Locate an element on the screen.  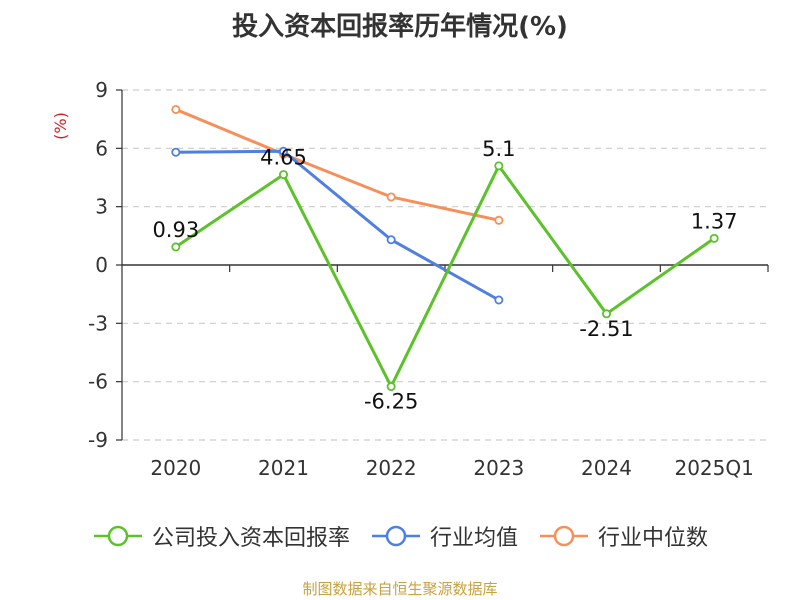
y-tick-label: 9 is located at coordinates (101, 90).